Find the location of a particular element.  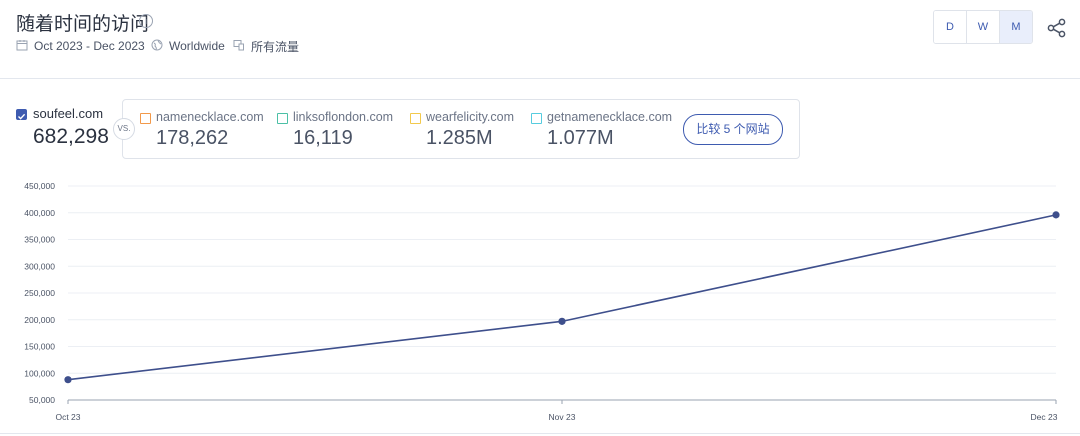

y-tick-label: 250,000 is located at coordinates (39, 293).